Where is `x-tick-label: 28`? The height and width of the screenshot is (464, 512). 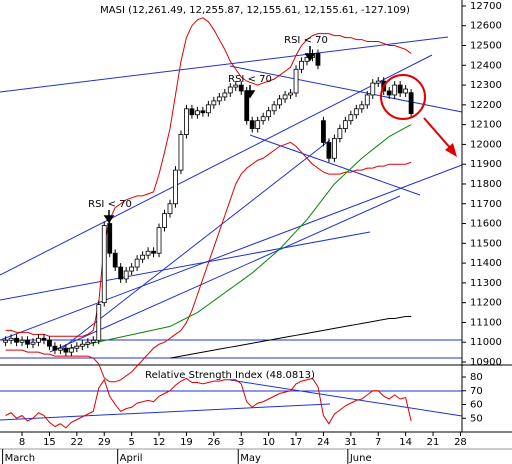 x-tick-label: 28 is located at coordinates (460, 442).